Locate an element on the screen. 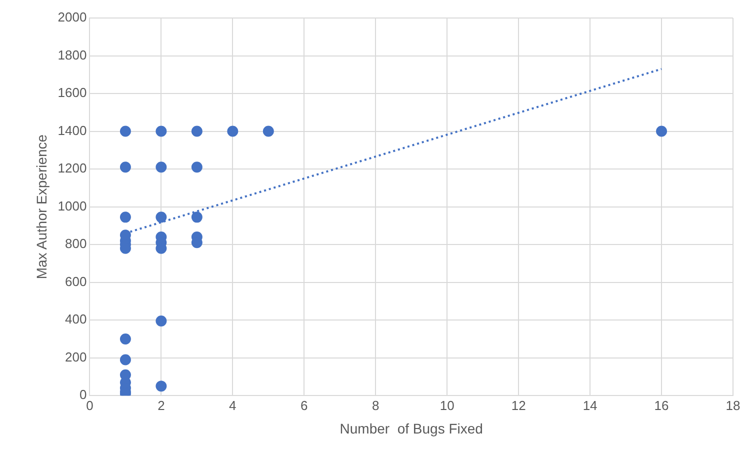 This screenshot has height=456, width=753. x-tick-label: 2 is located at coordinates (161, 405).